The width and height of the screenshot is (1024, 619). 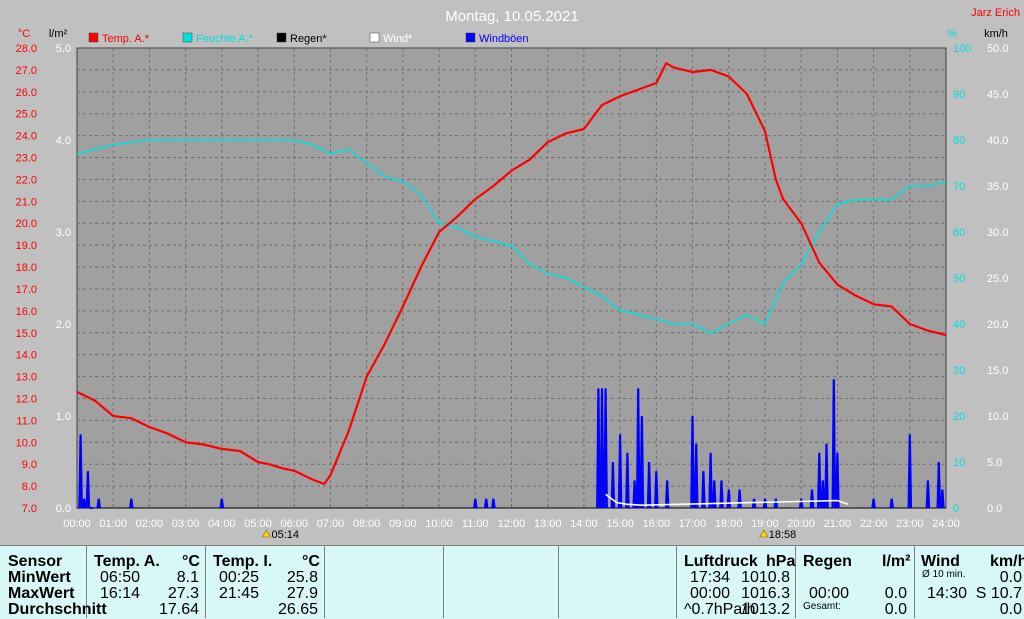 What do you see at coordinates (302, 593) in the screenshot?
I see `temp-i-max: 27.9` at bounding box center [302, 593].